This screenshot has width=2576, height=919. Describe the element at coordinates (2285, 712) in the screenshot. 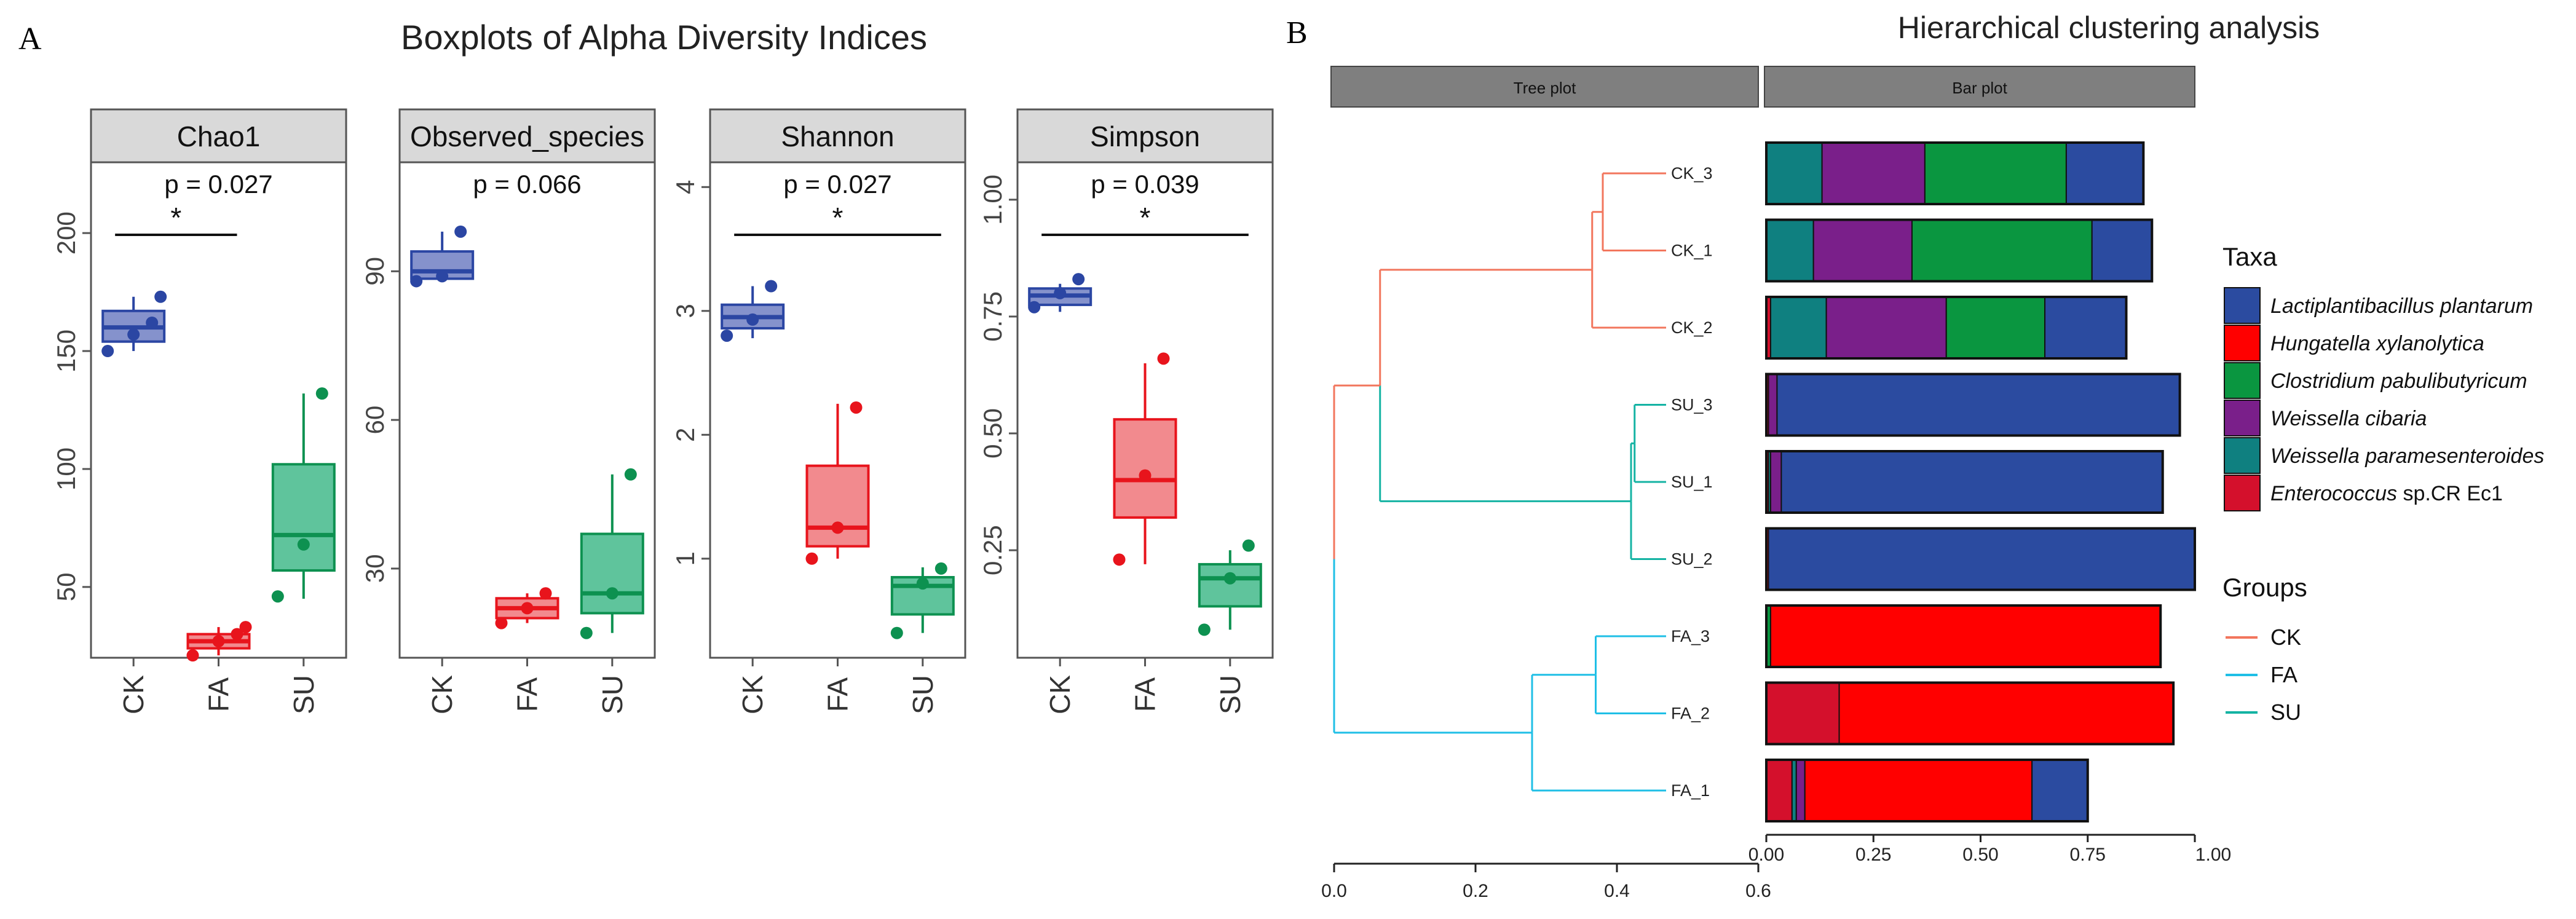

I see `legend-group-label: SU` at that location.